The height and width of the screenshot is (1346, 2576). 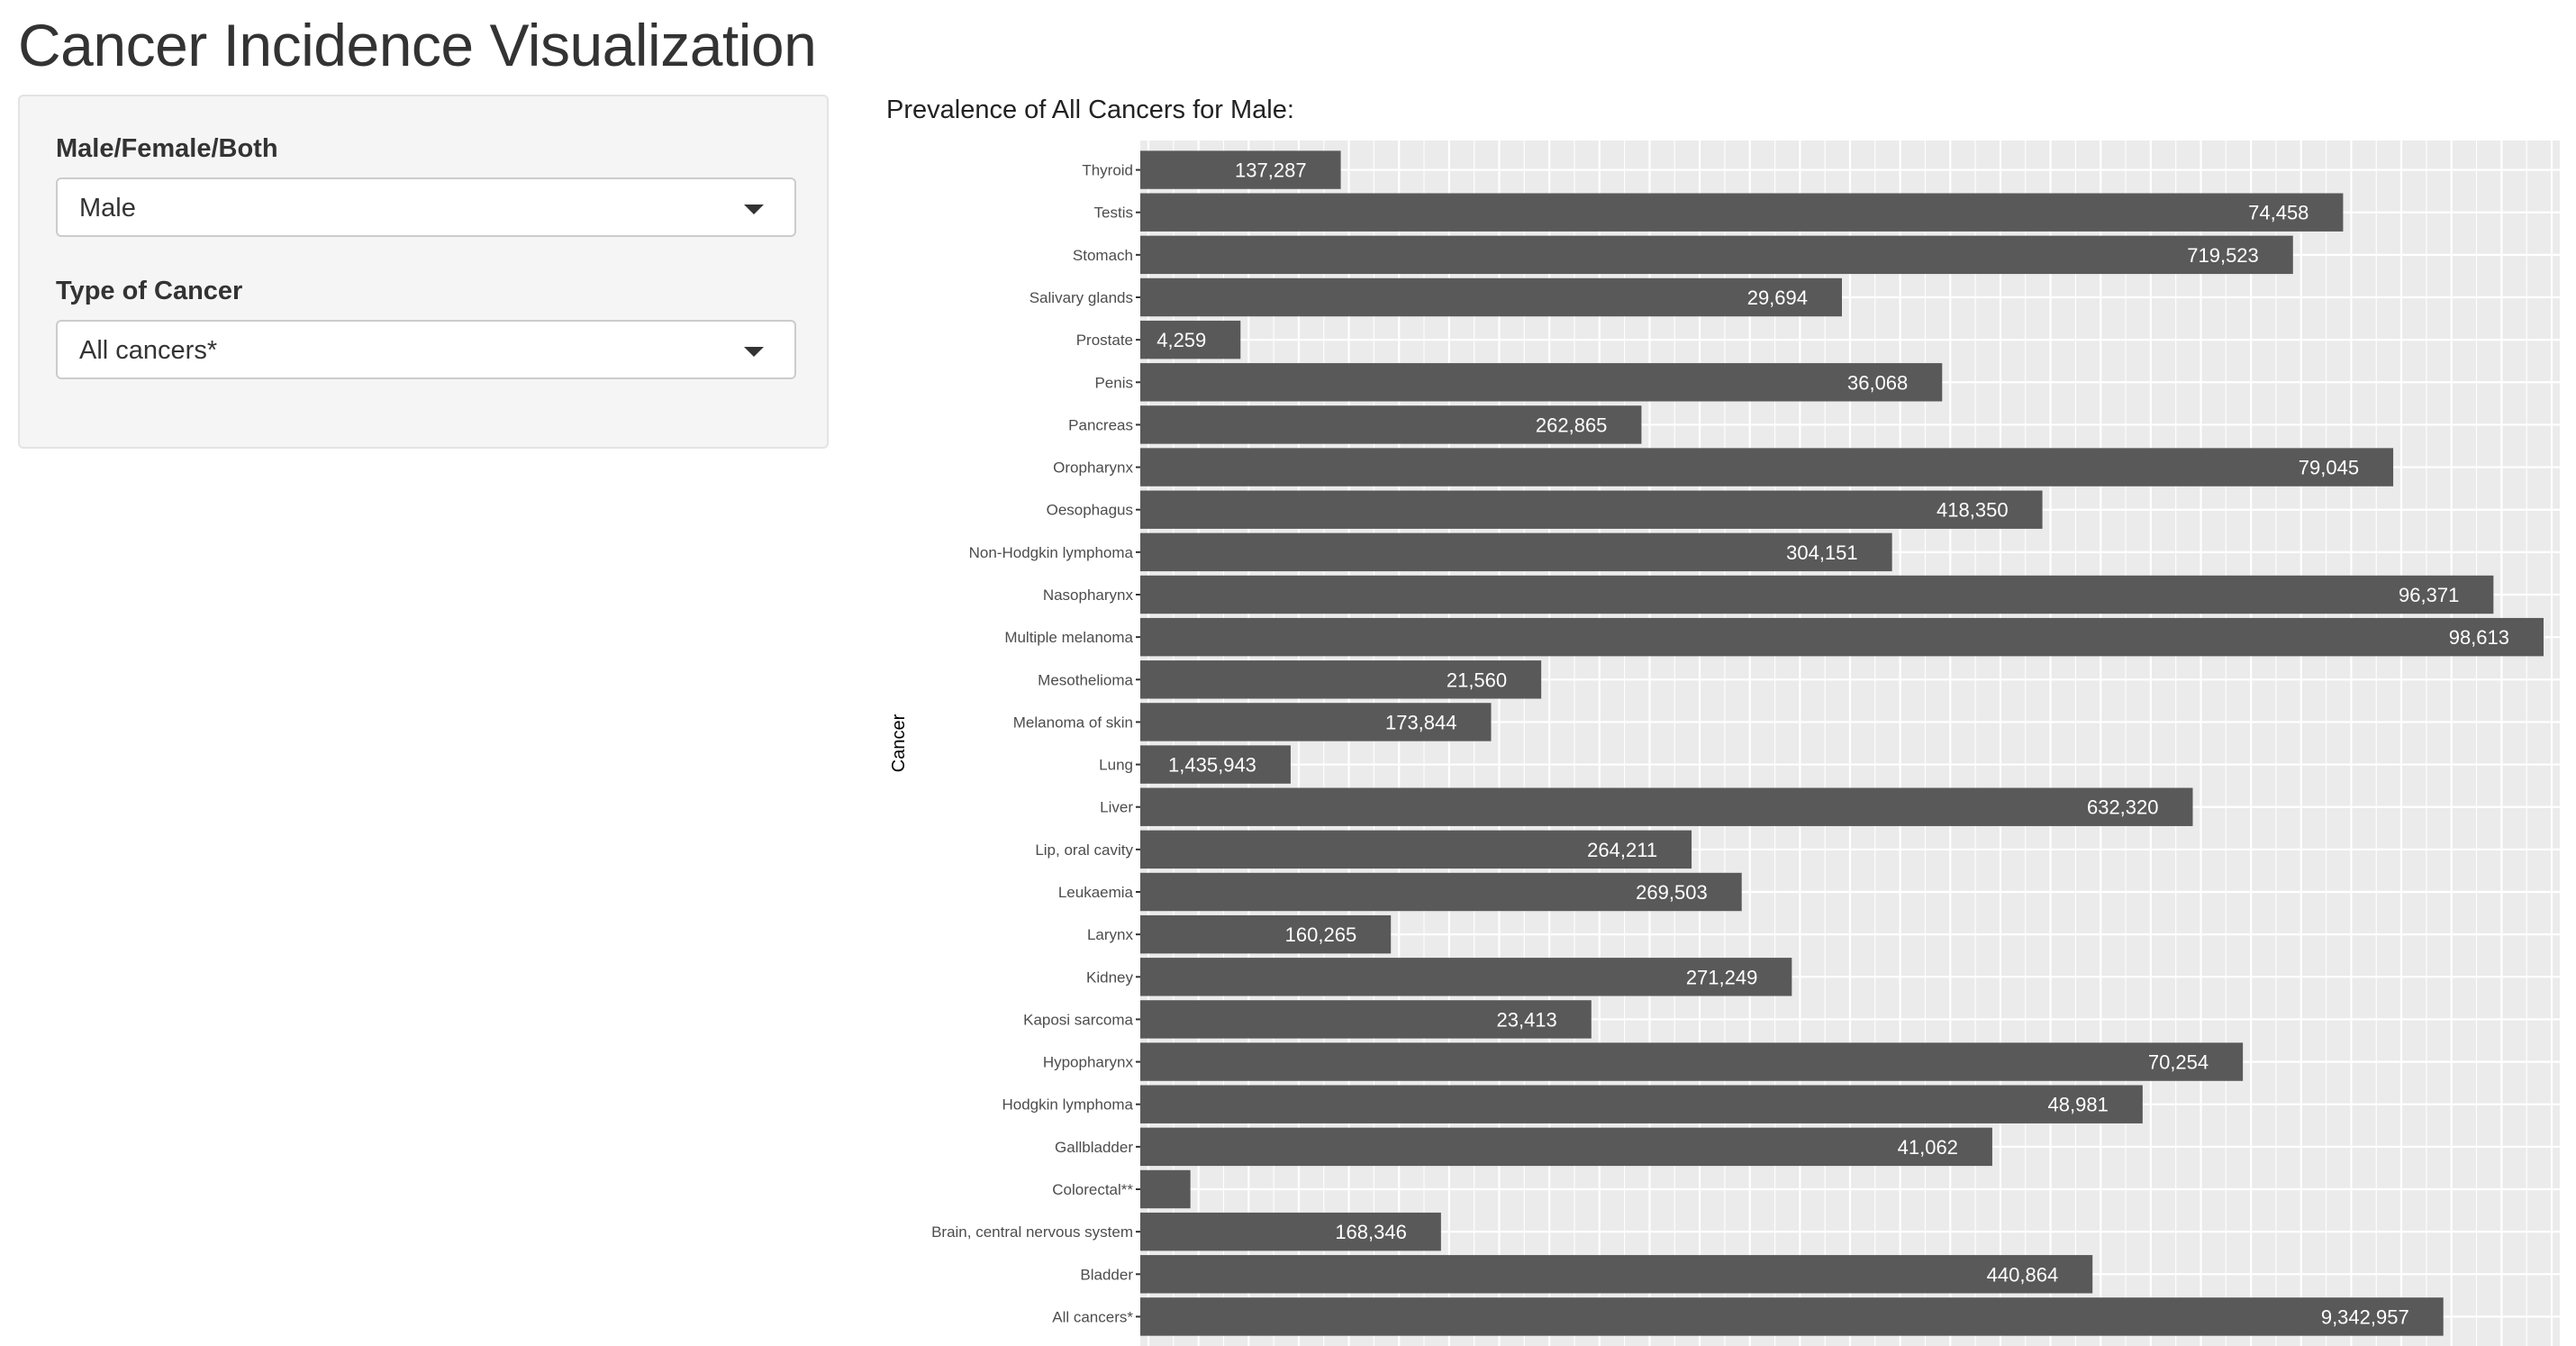 I want to click on cancer-select-label: Type of Cancer, so click(x=149, y=291).